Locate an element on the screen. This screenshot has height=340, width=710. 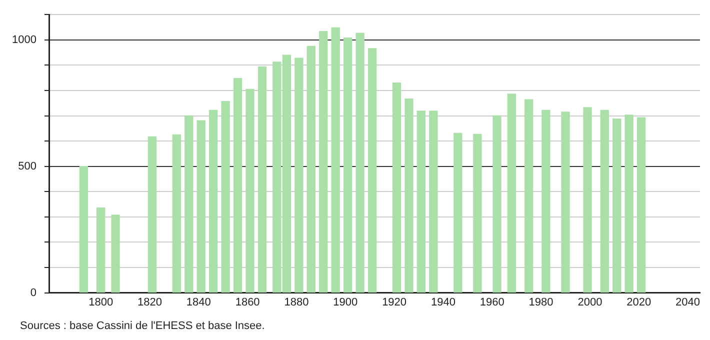
x-tick-label: 1940 is located at coordinates (443, 302).